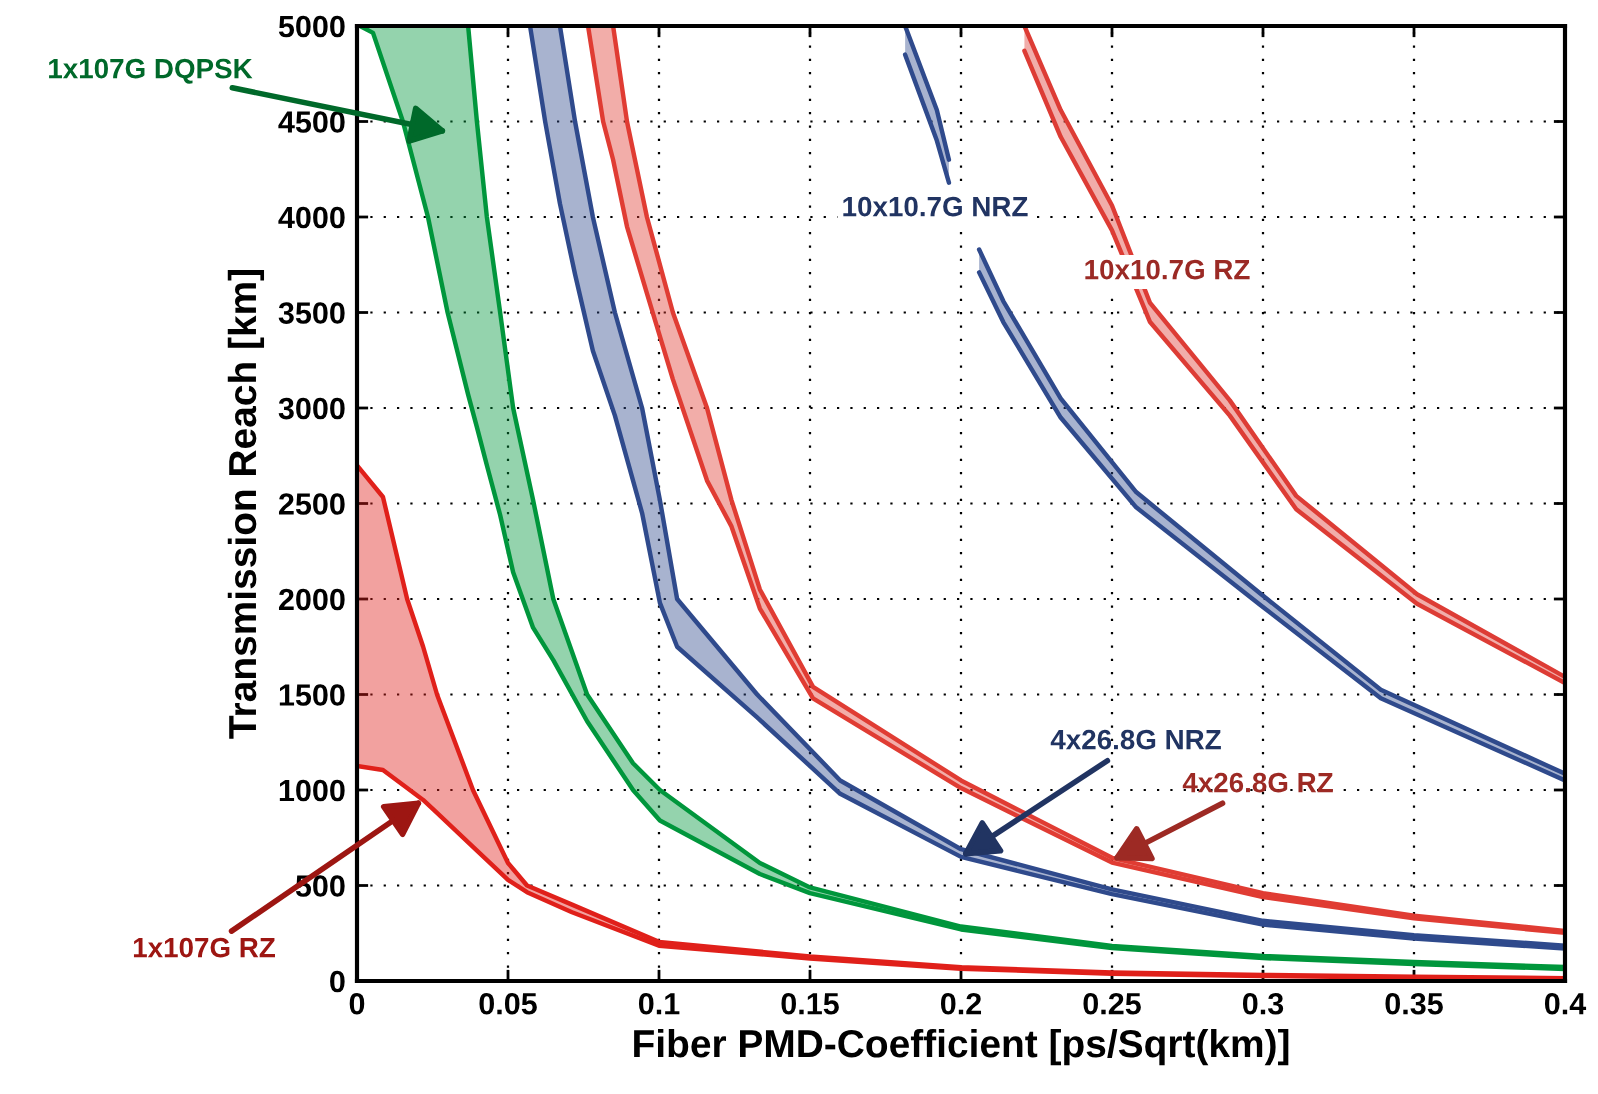 The width and height of the screenshot is (1598, 1094). What do you see at coordinates (961, 1003) in the screenshot?
I see `x-tick-label: 0.2` at bounding box center [961, 1003].